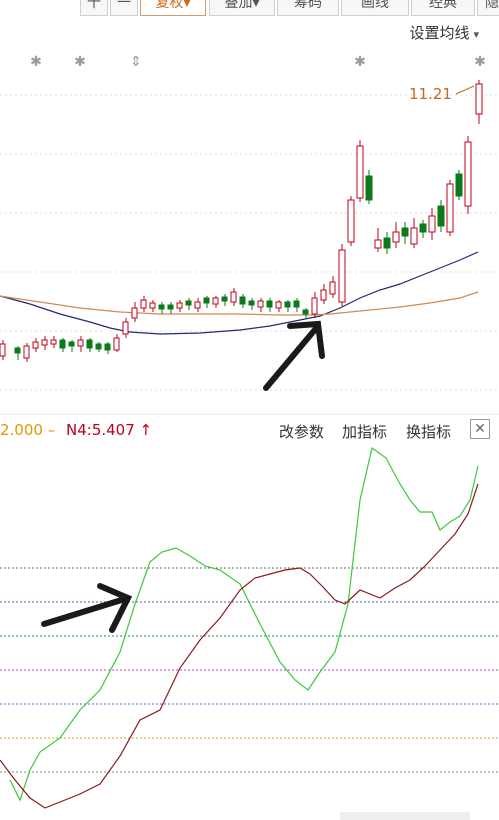 This screenshot has width=499, height=820. What do you see at coordinates (124, 8) in the screenshot?
I see `minus-button: 一` at bounding box center [124, 8].